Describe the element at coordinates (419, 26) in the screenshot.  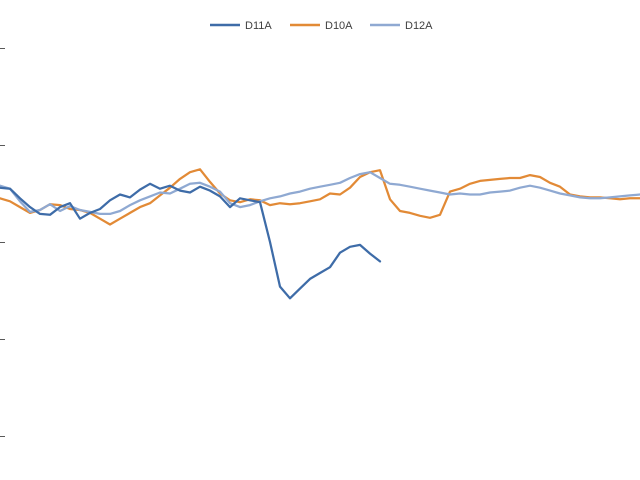
I see `legend-label: D12A` at that location.